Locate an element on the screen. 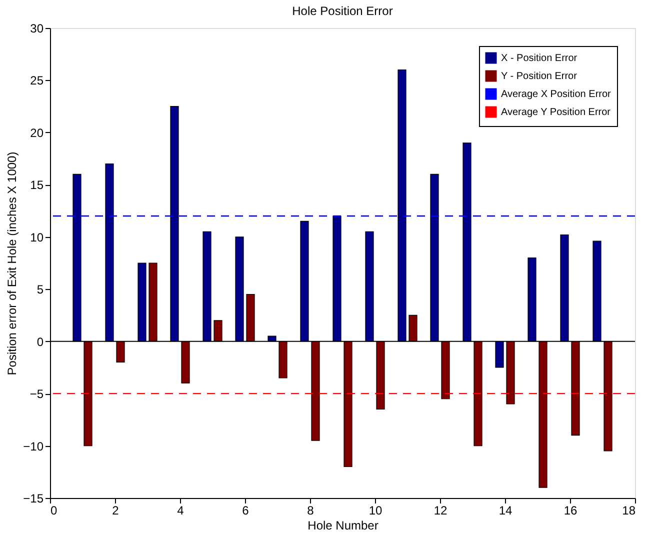 This screenshot has width=662, height=544. x-tick-label: 18 is located at coordinates (629, 511).